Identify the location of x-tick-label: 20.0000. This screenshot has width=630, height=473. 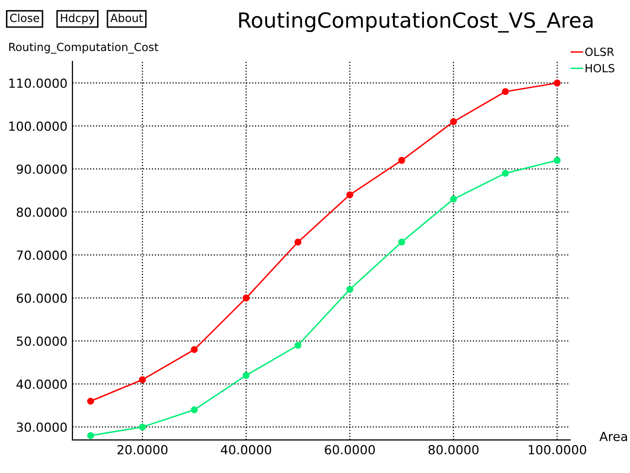
(143, 449).